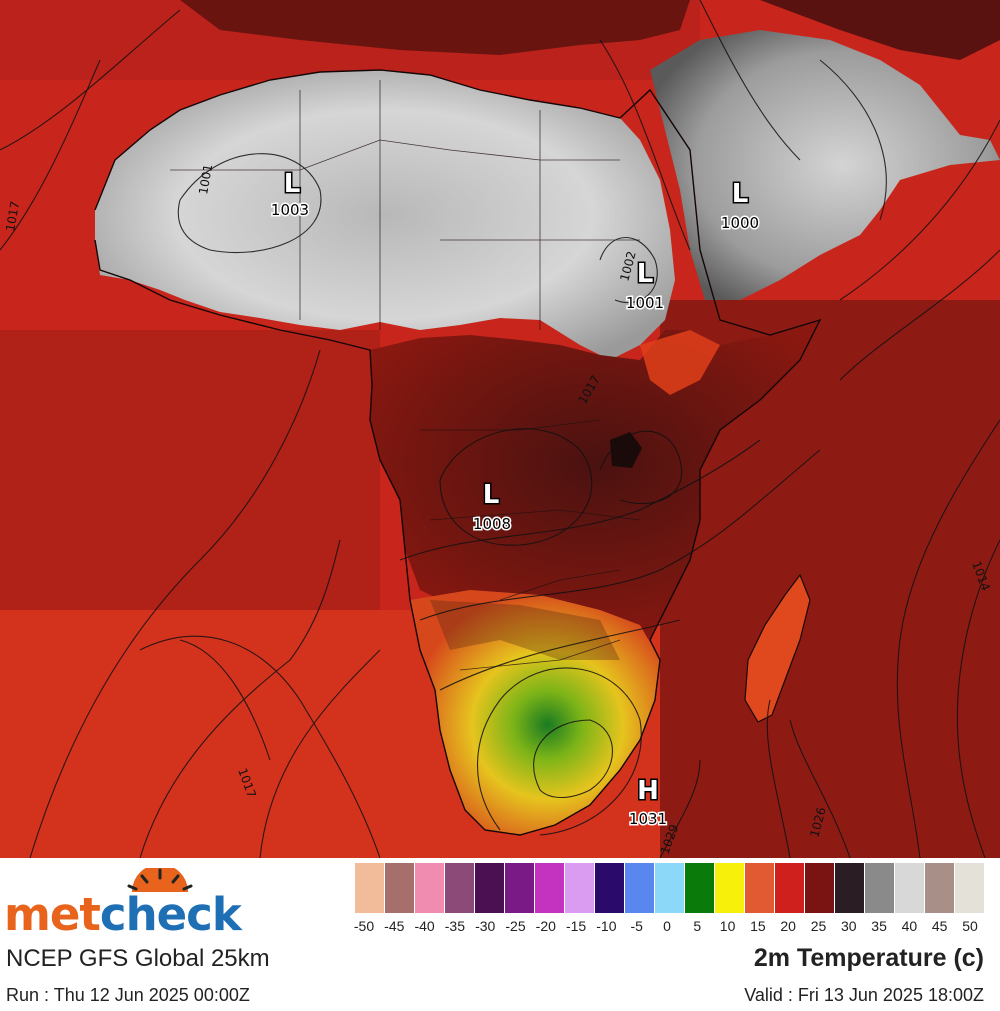  I want to click on run-time: Run : Thu 12 Jun 2025 00:00Z, so click(128, 995).